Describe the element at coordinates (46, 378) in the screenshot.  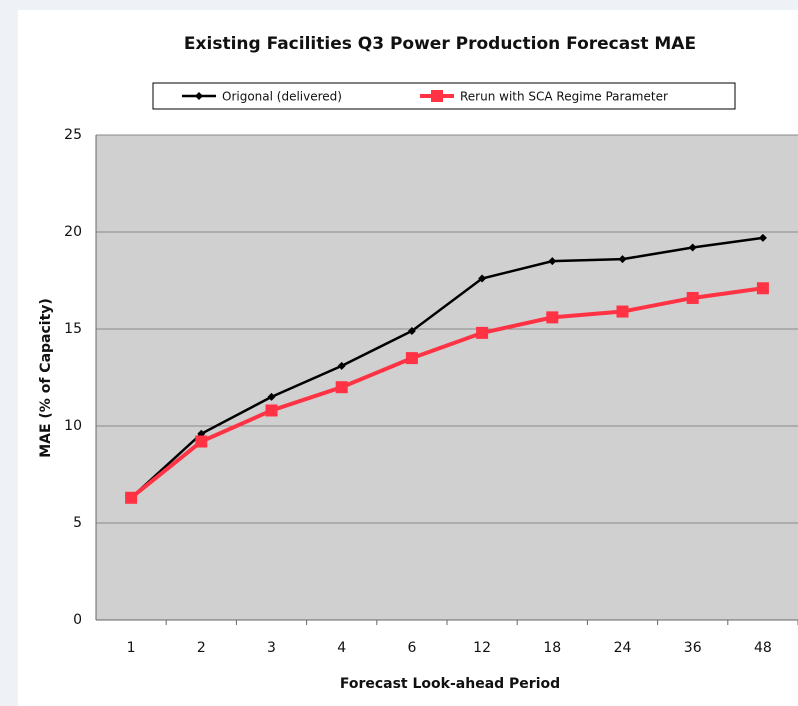
I see `y-axis-label: MAE (% of Capacity)` at that location.